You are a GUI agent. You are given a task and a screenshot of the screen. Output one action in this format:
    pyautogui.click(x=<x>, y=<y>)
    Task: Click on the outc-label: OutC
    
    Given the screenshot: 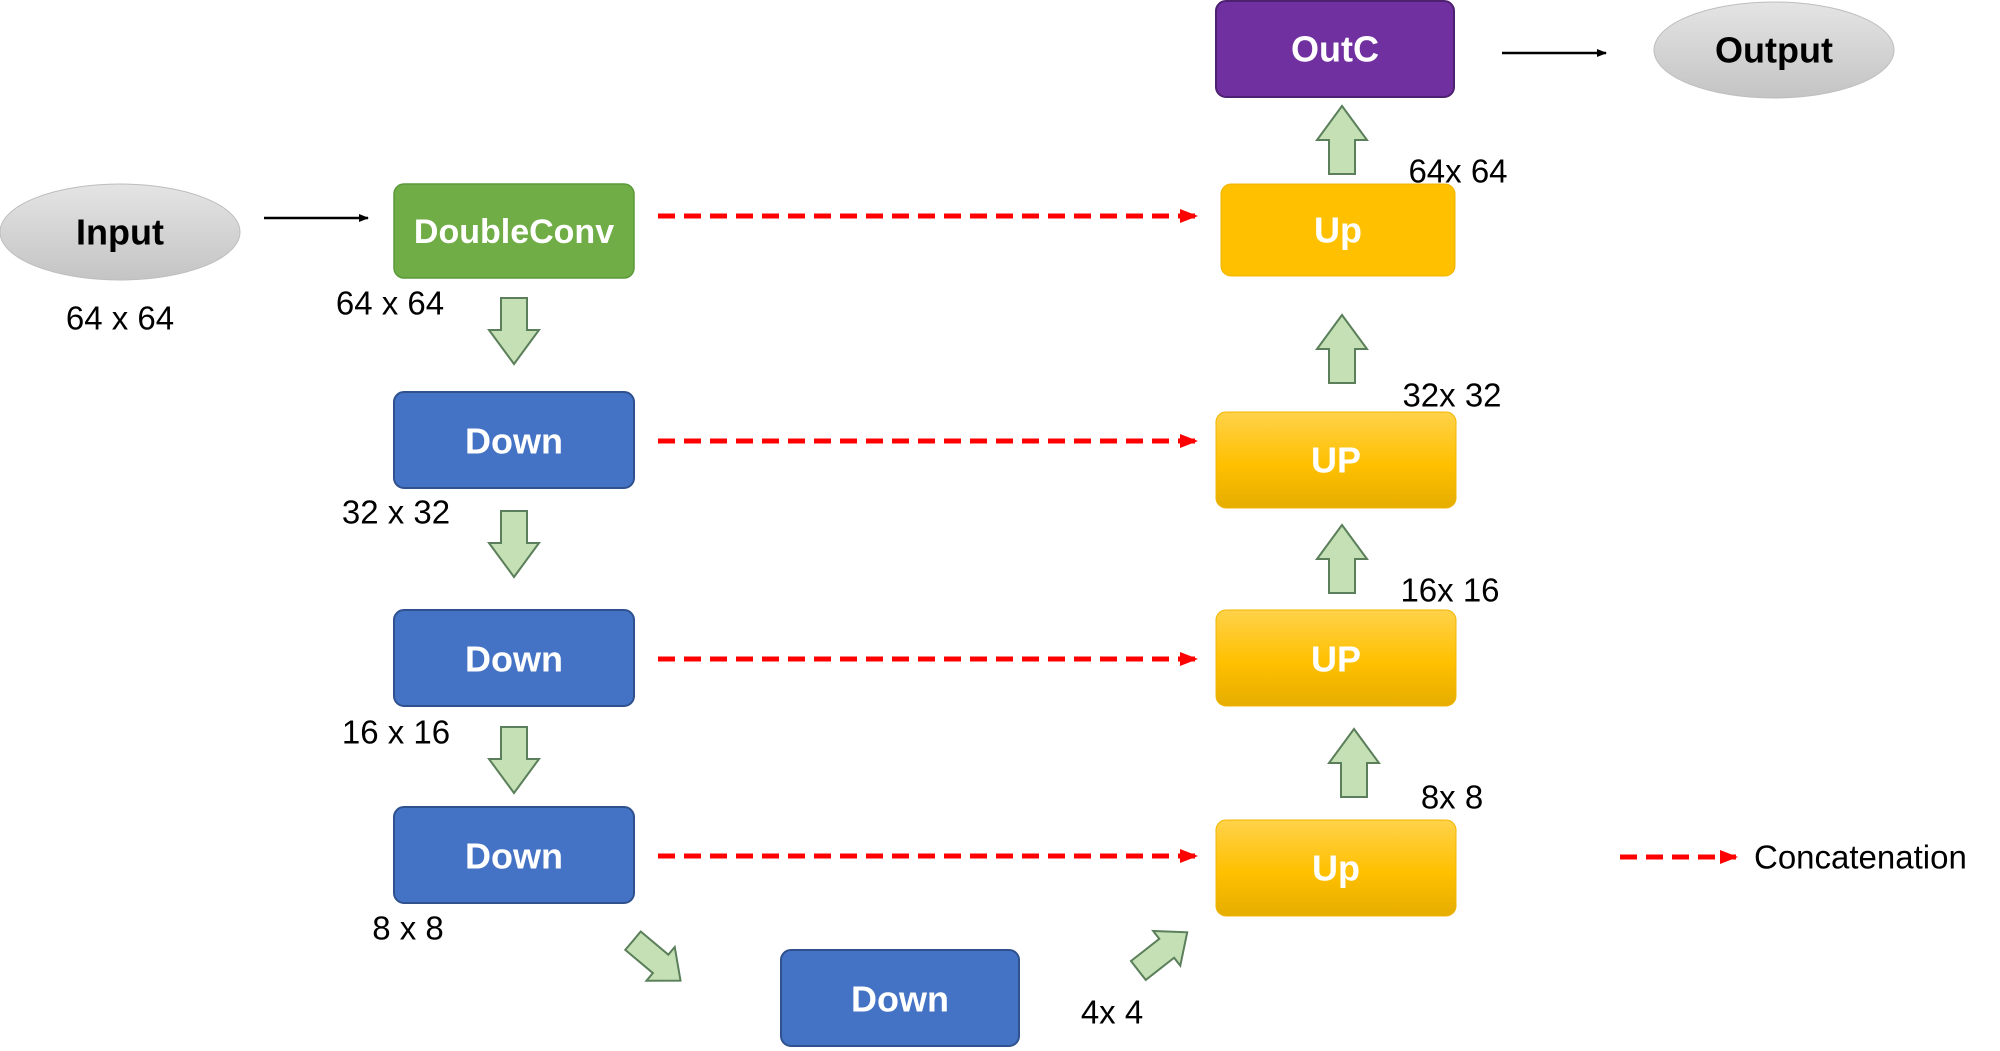 What is the action you would take?
    pyautogui.click(x=1335, y=49)
    